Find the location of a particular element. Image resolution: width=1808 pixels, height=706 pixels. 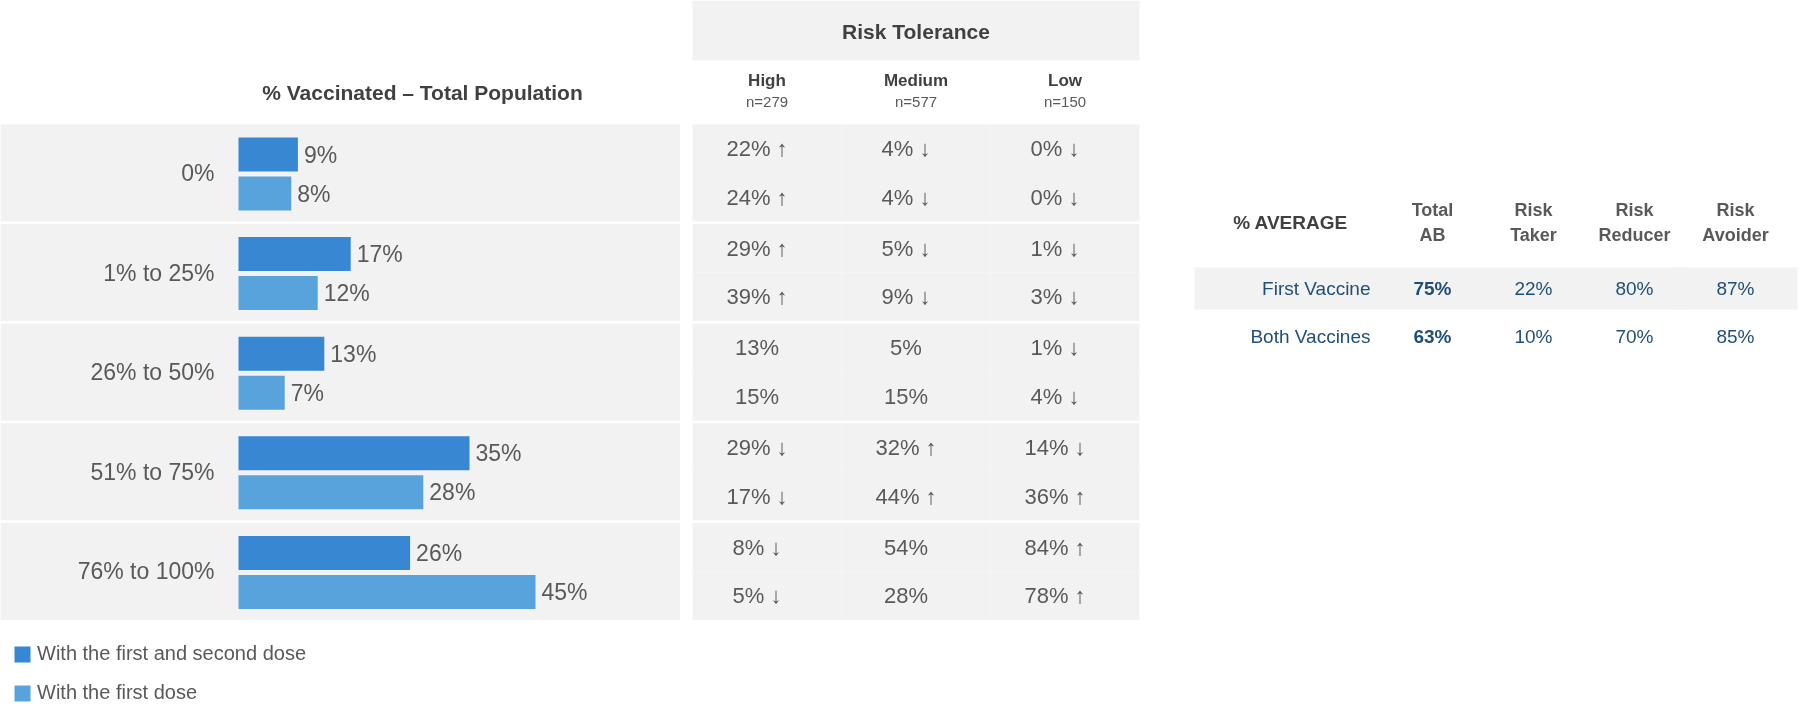

data-label: 84% ↑ is located at coordinates (1055, 547).